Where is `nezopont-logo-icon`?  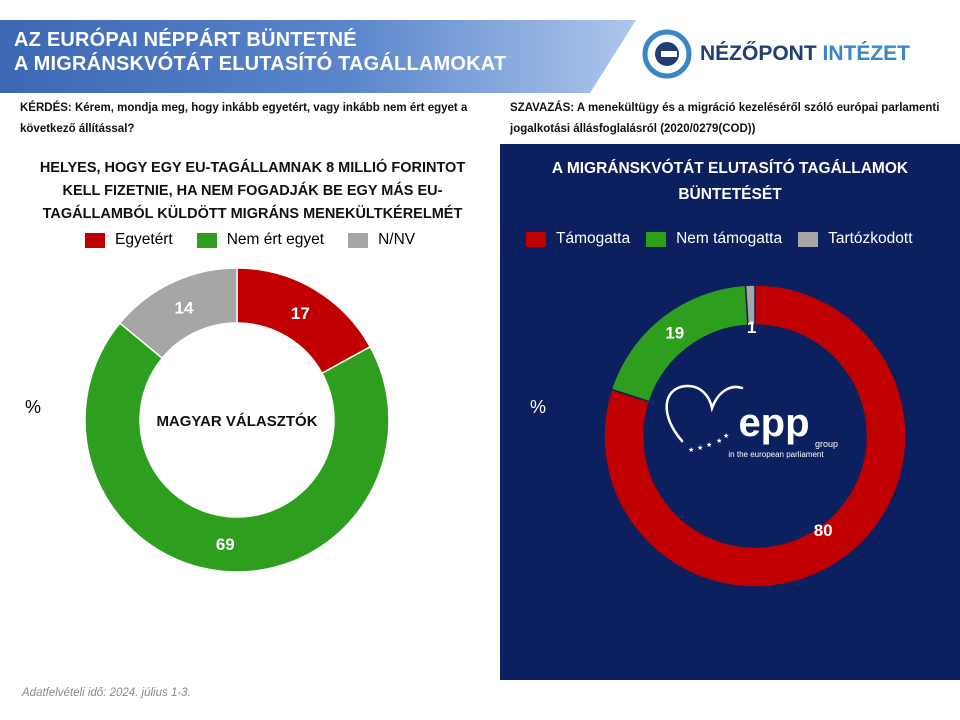 nezopont-logo-icon is located at coordinates (667, 54).